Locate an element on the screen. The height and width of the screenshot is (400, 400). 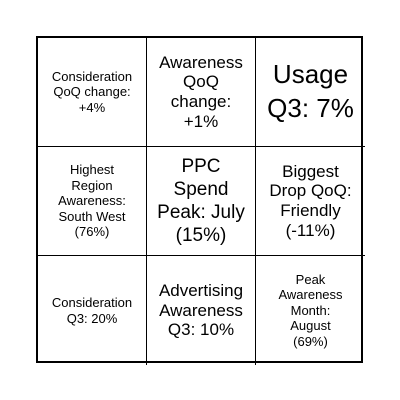
bingo-cell-advertising-awareness-q3: Advertising Awareness Q3: 10% is located at coordinates (201, 310).